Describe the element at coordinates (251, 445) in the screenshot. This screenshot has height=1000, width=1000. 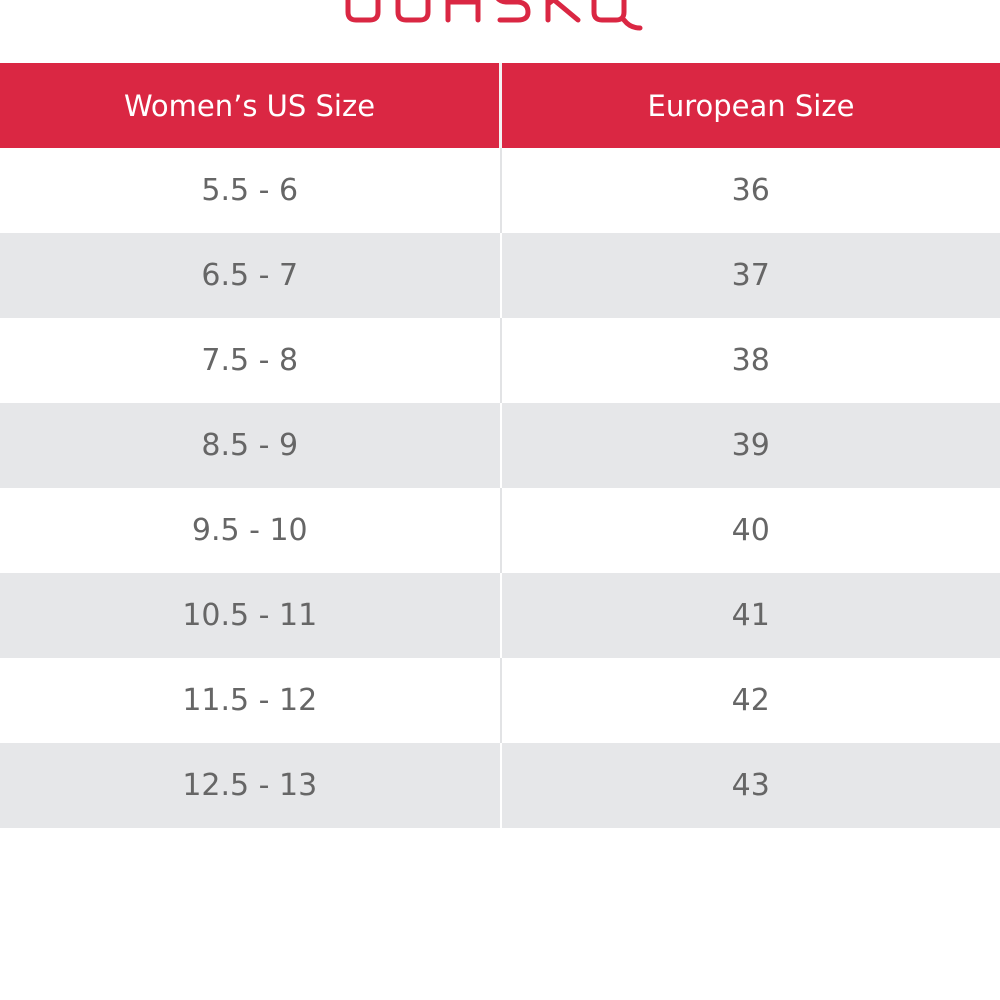
I see `us-size-cell: 8.5 - 9` at that location.